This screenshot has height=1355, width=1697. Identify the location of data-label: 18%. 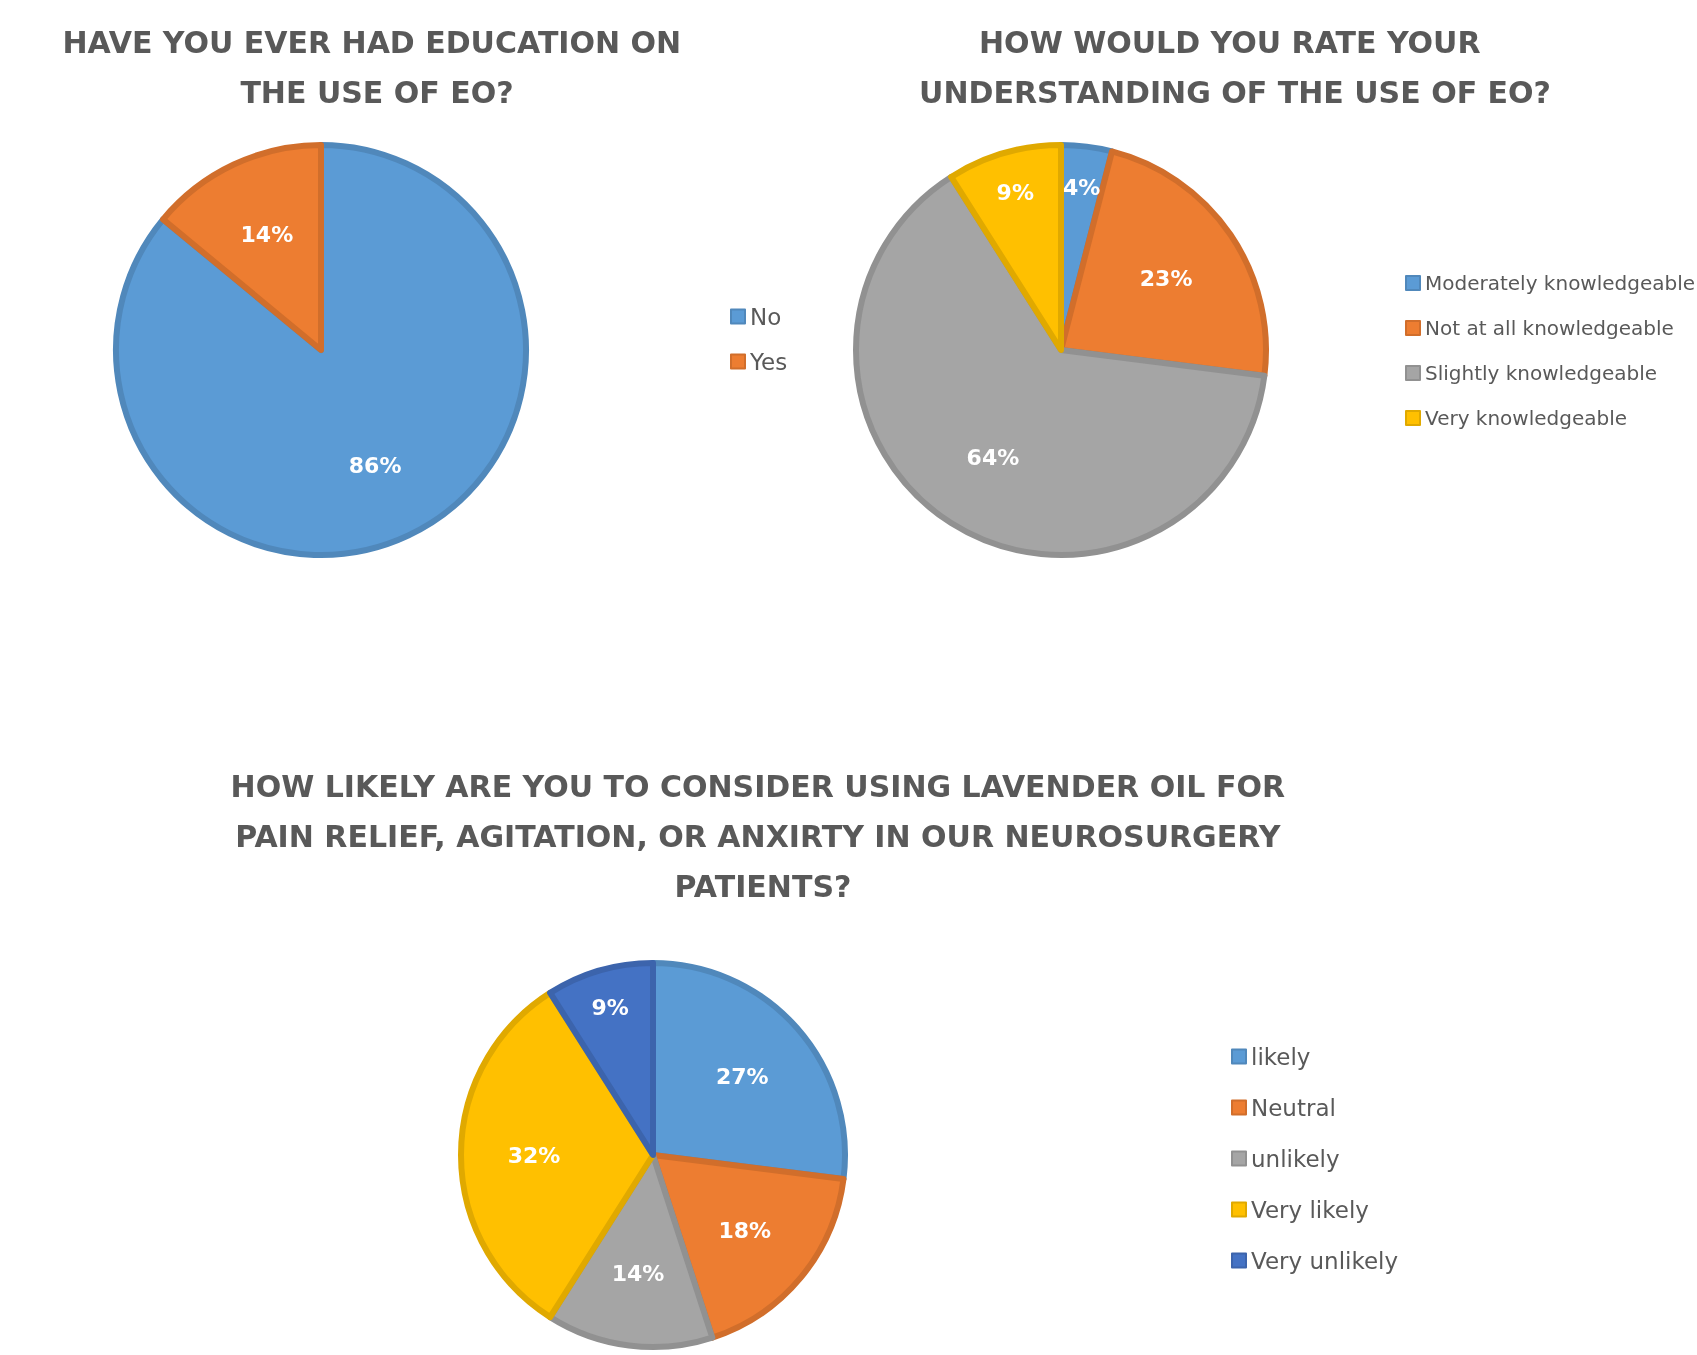
(745, 1231).